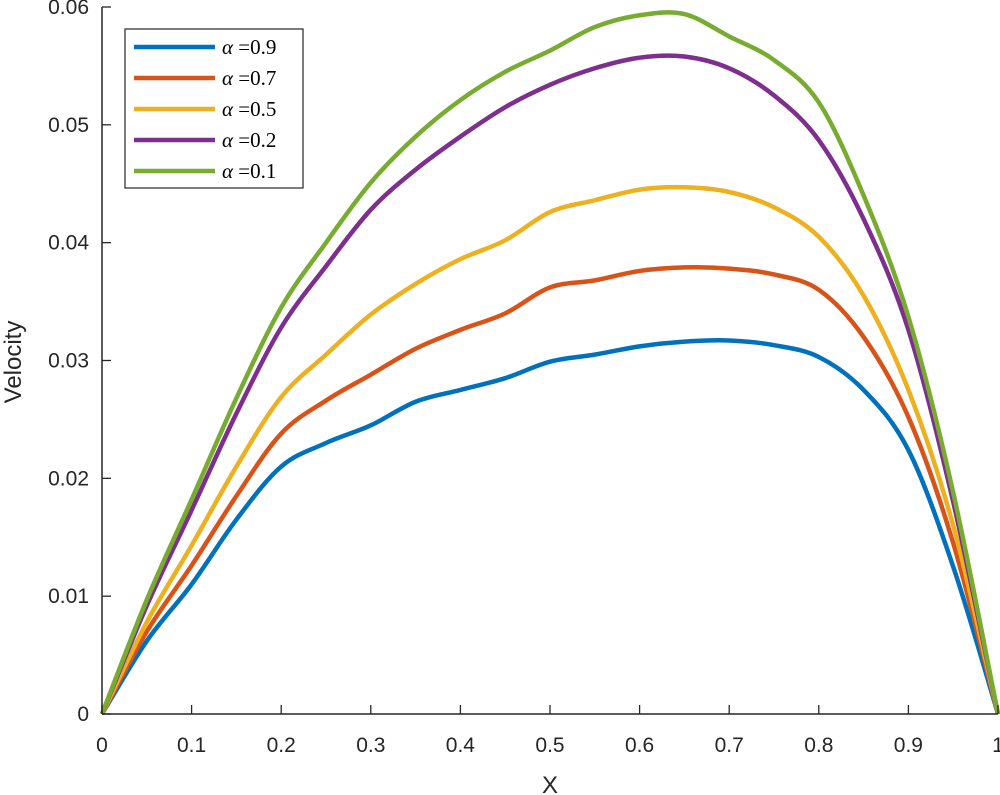  What do you see at coordinates (68, 596) in the screenshot?
I see `y-tick-label: 0.01` at bounding box center [68, 596].